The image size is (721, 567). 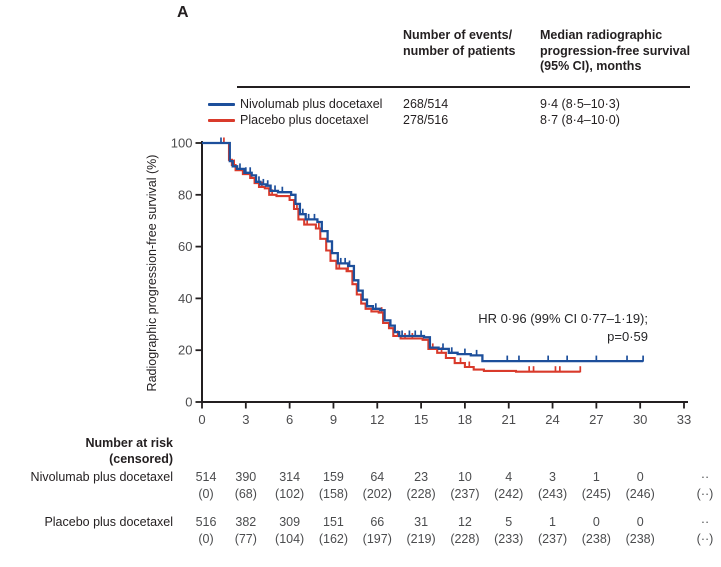 What do you see at coordinates (333, 419) in the screenshot?
I see `x-tick-label: 9` at bounding box center [333, 419].